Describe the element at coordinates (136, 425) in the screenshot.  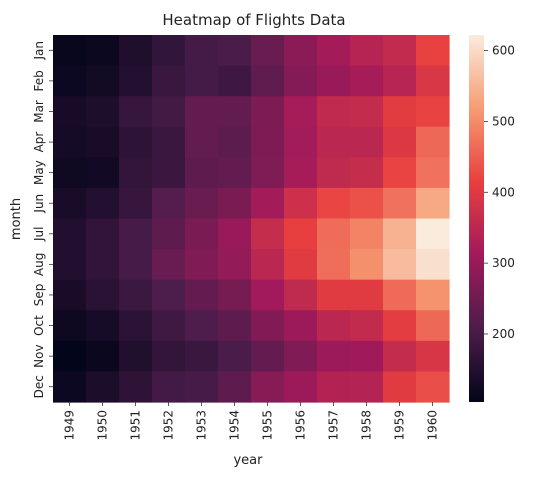
I see `x-tick-label: 1951` at that location.